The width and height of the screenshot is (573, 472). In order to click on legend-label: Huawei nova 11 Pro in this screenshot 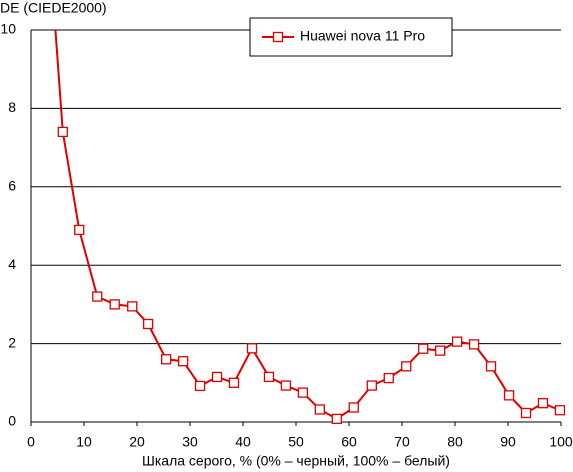, I will do `click(362, 36)`.